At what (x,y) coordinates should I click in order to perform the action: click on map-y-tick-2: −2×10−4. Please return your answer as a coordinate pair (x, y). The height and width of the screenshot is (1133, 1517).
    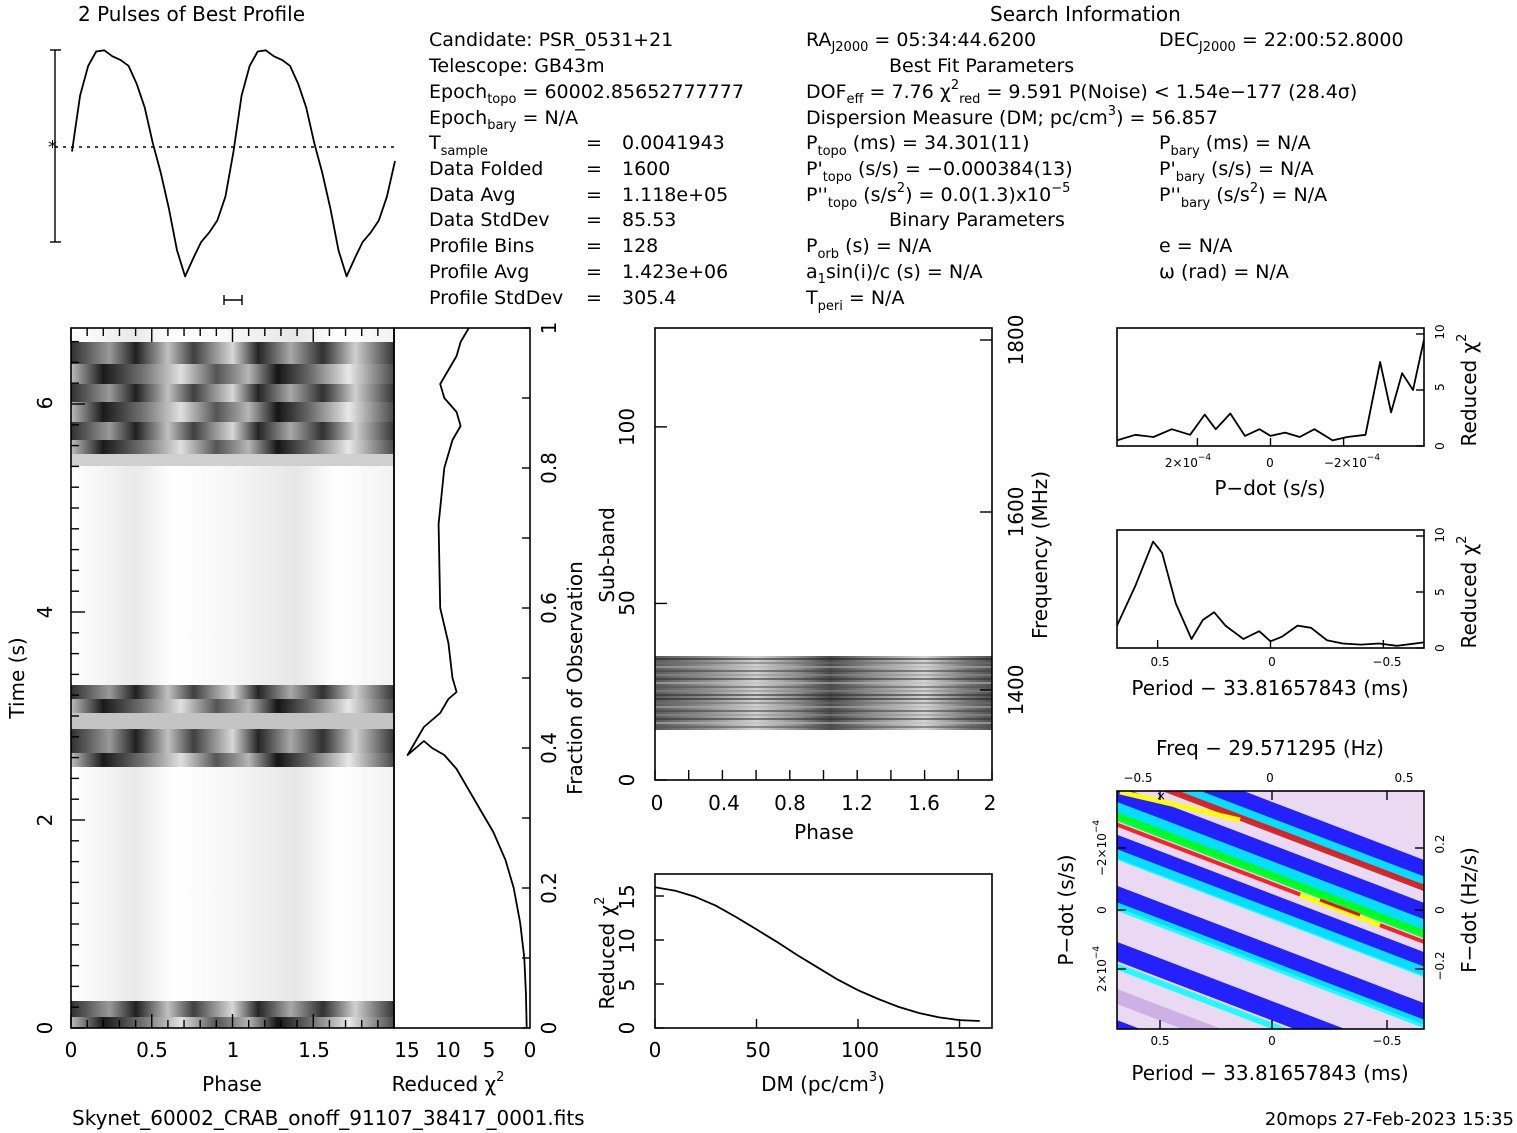
    Looking at the image, I should click on (1100, 848).